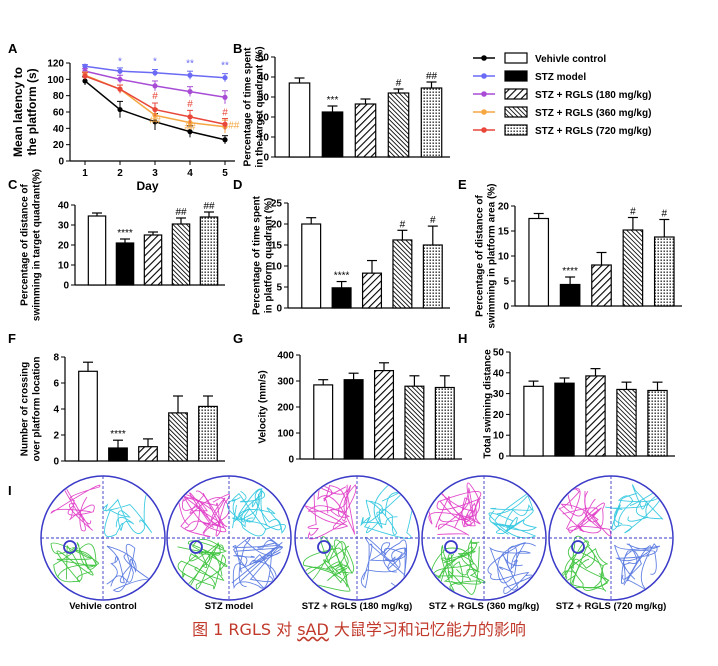 This screenshot has height=666, width=718. What do you see at coordinates (37, 245) in the screenshot?
I see `axis-label-line: swimming in target quadrant(%)` at bounding box center [37, 245].